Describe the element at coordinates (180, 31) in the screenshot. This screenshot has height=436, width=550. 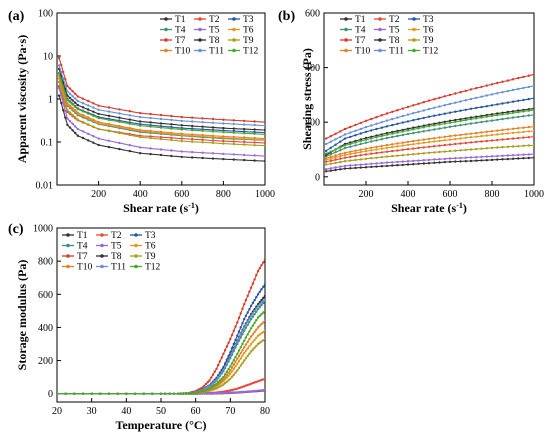
I see `legend-entry-T4: T4` at that location.